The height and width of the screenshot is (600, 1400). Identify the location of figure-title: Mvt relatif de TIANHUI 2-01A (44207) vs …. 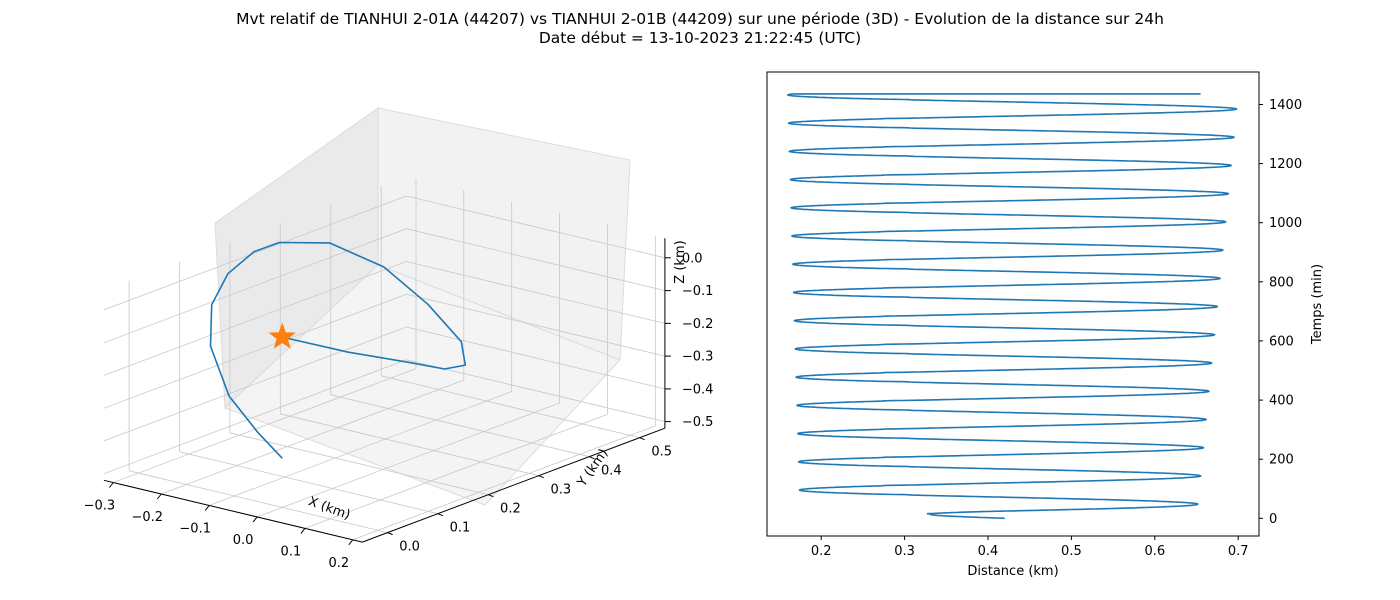
(700, 29).